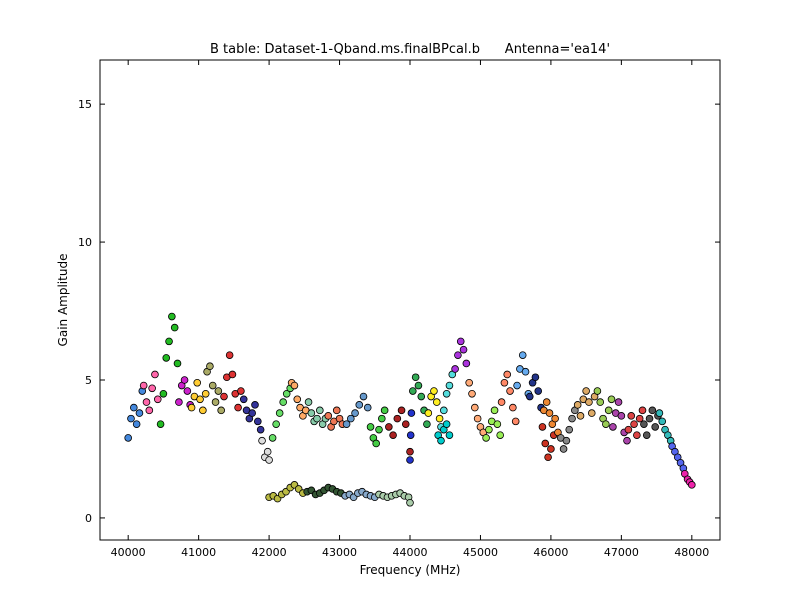 This screenshot has width=800, height=600. What do you see at coordinates (550, 552) in the screenshot?
I see `x-tick-label: 46000` at bounding box center [550, 552].